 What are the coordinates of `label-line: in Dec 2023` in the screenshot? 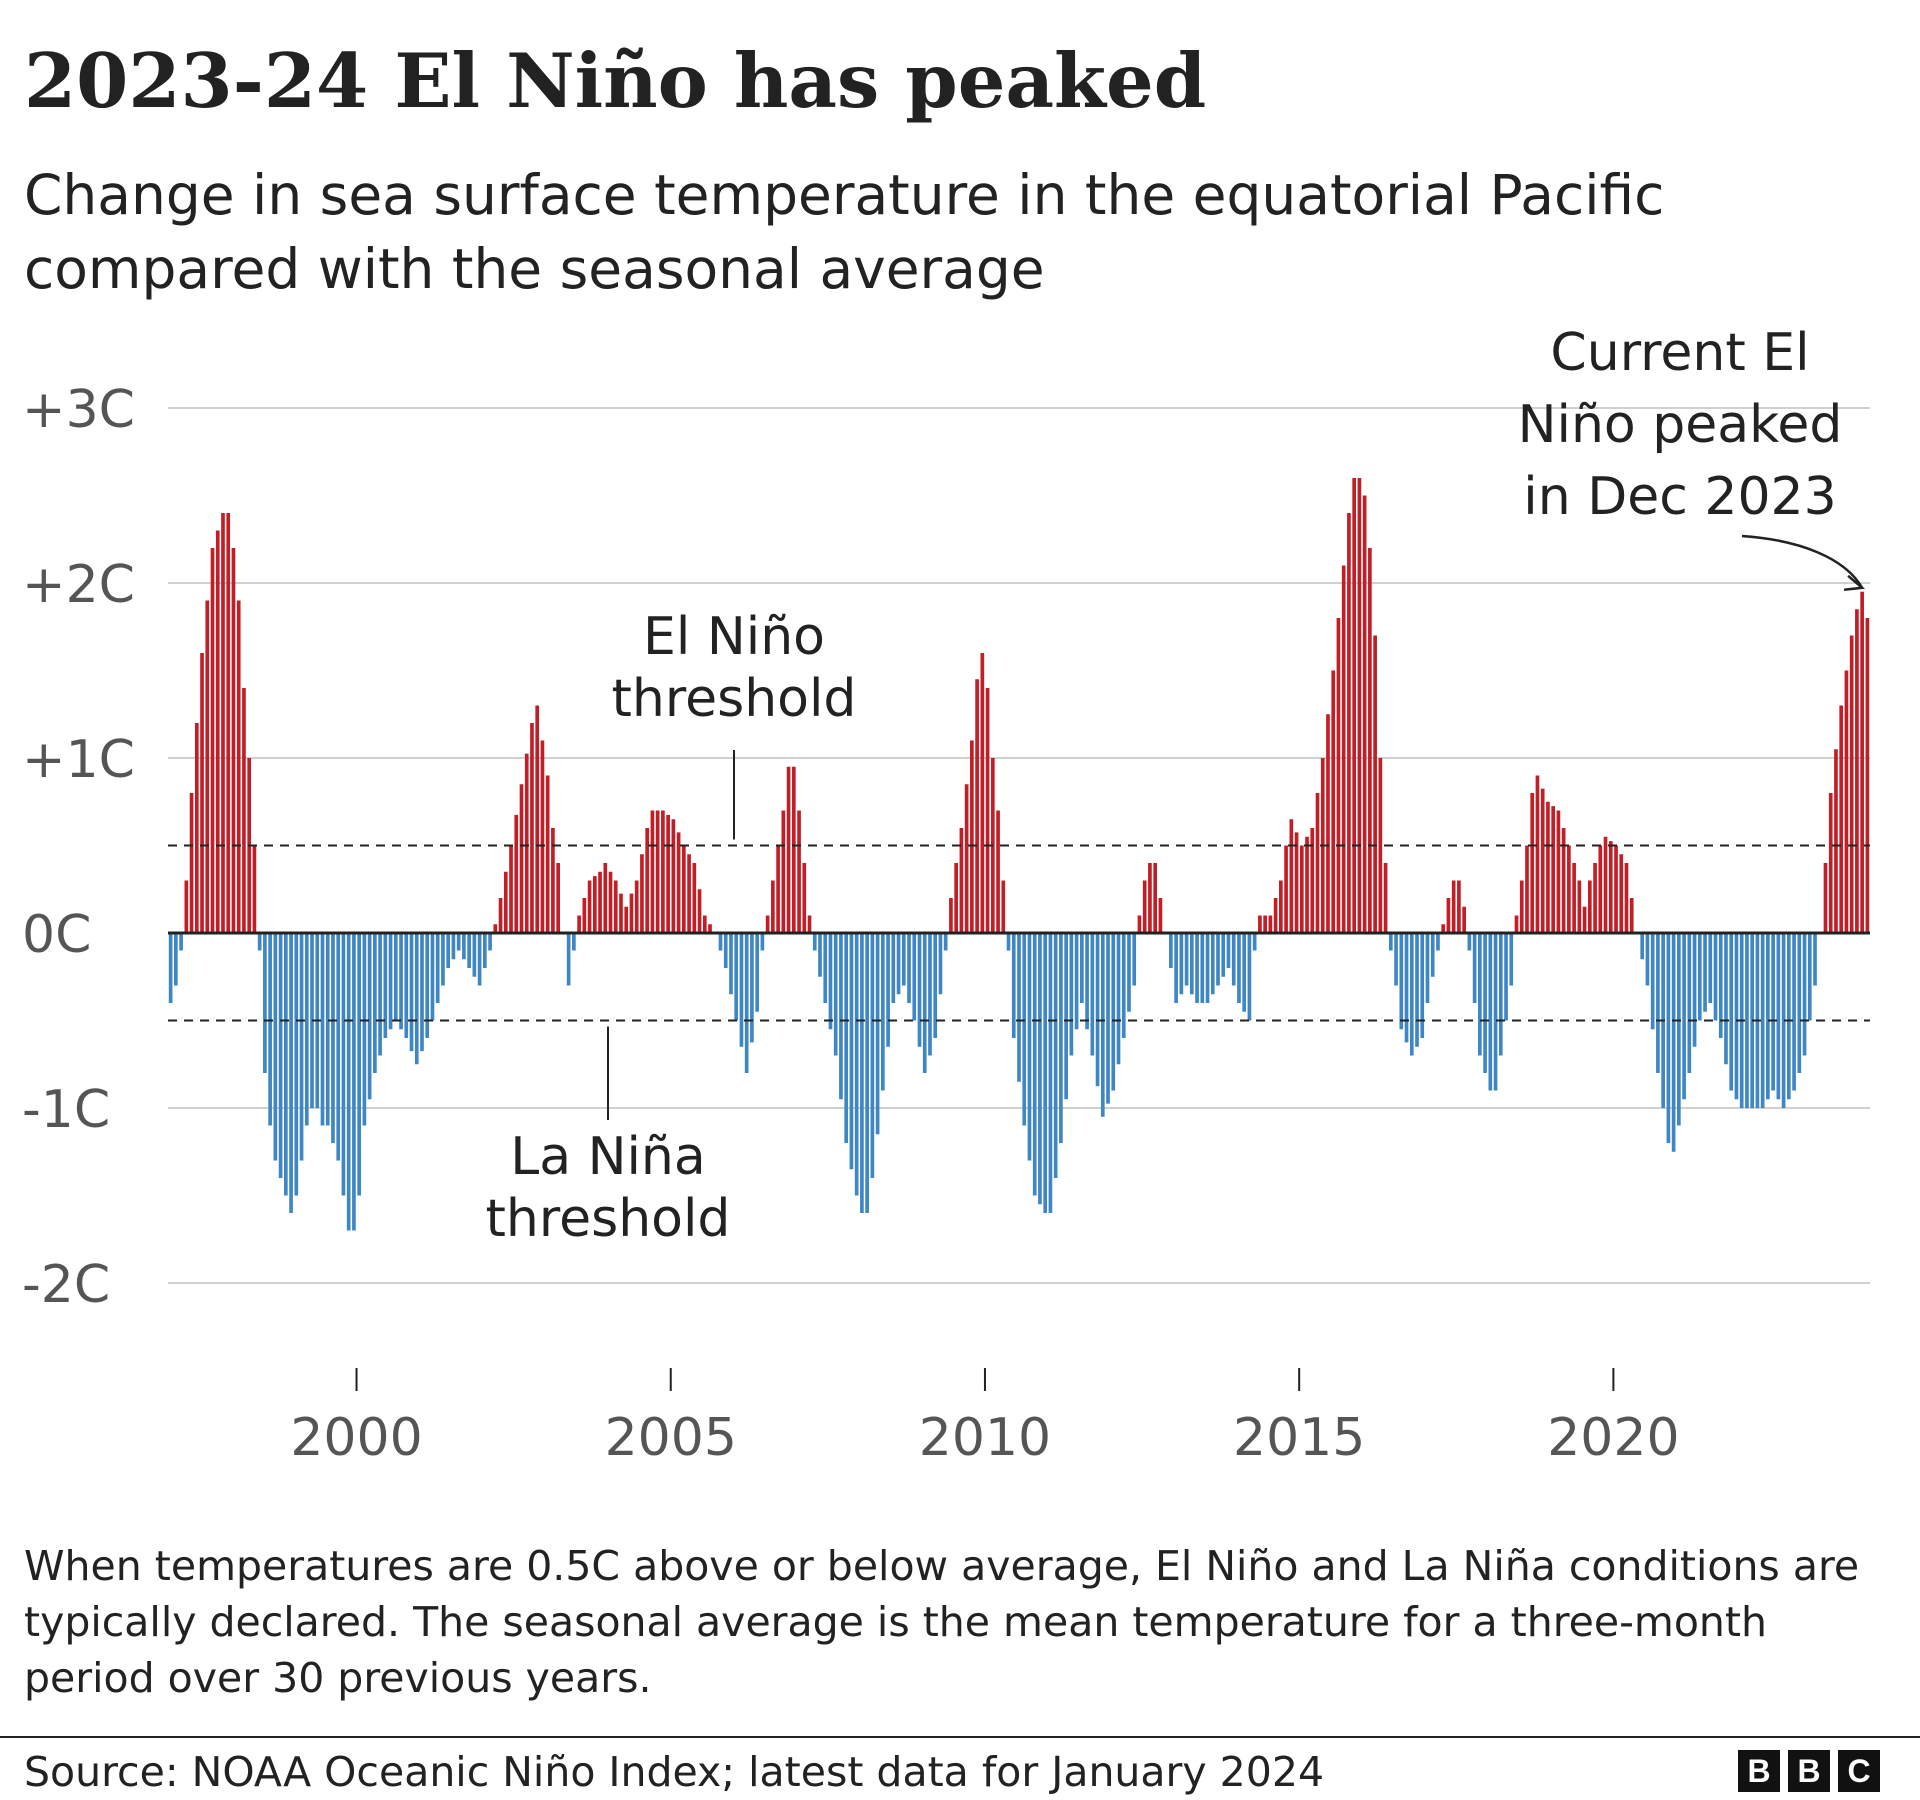 It's located at (1679, 497).